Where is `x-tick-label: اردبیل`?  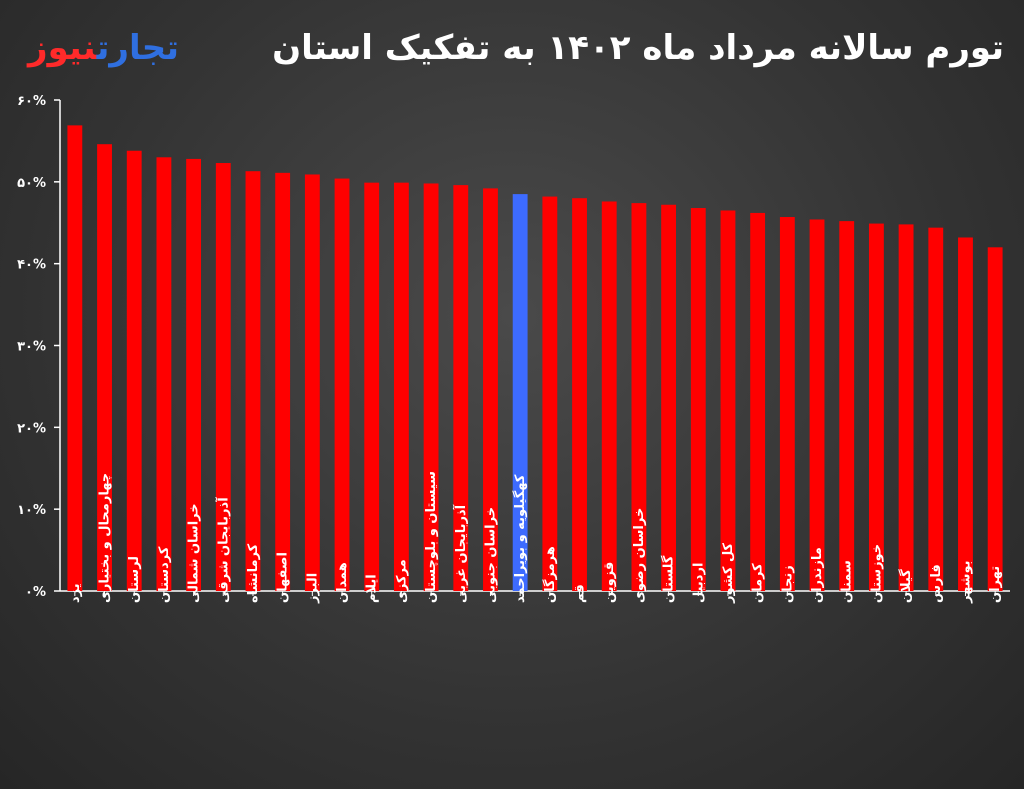
x-tick-label: اردبیل is located at coordinates (698, 583).